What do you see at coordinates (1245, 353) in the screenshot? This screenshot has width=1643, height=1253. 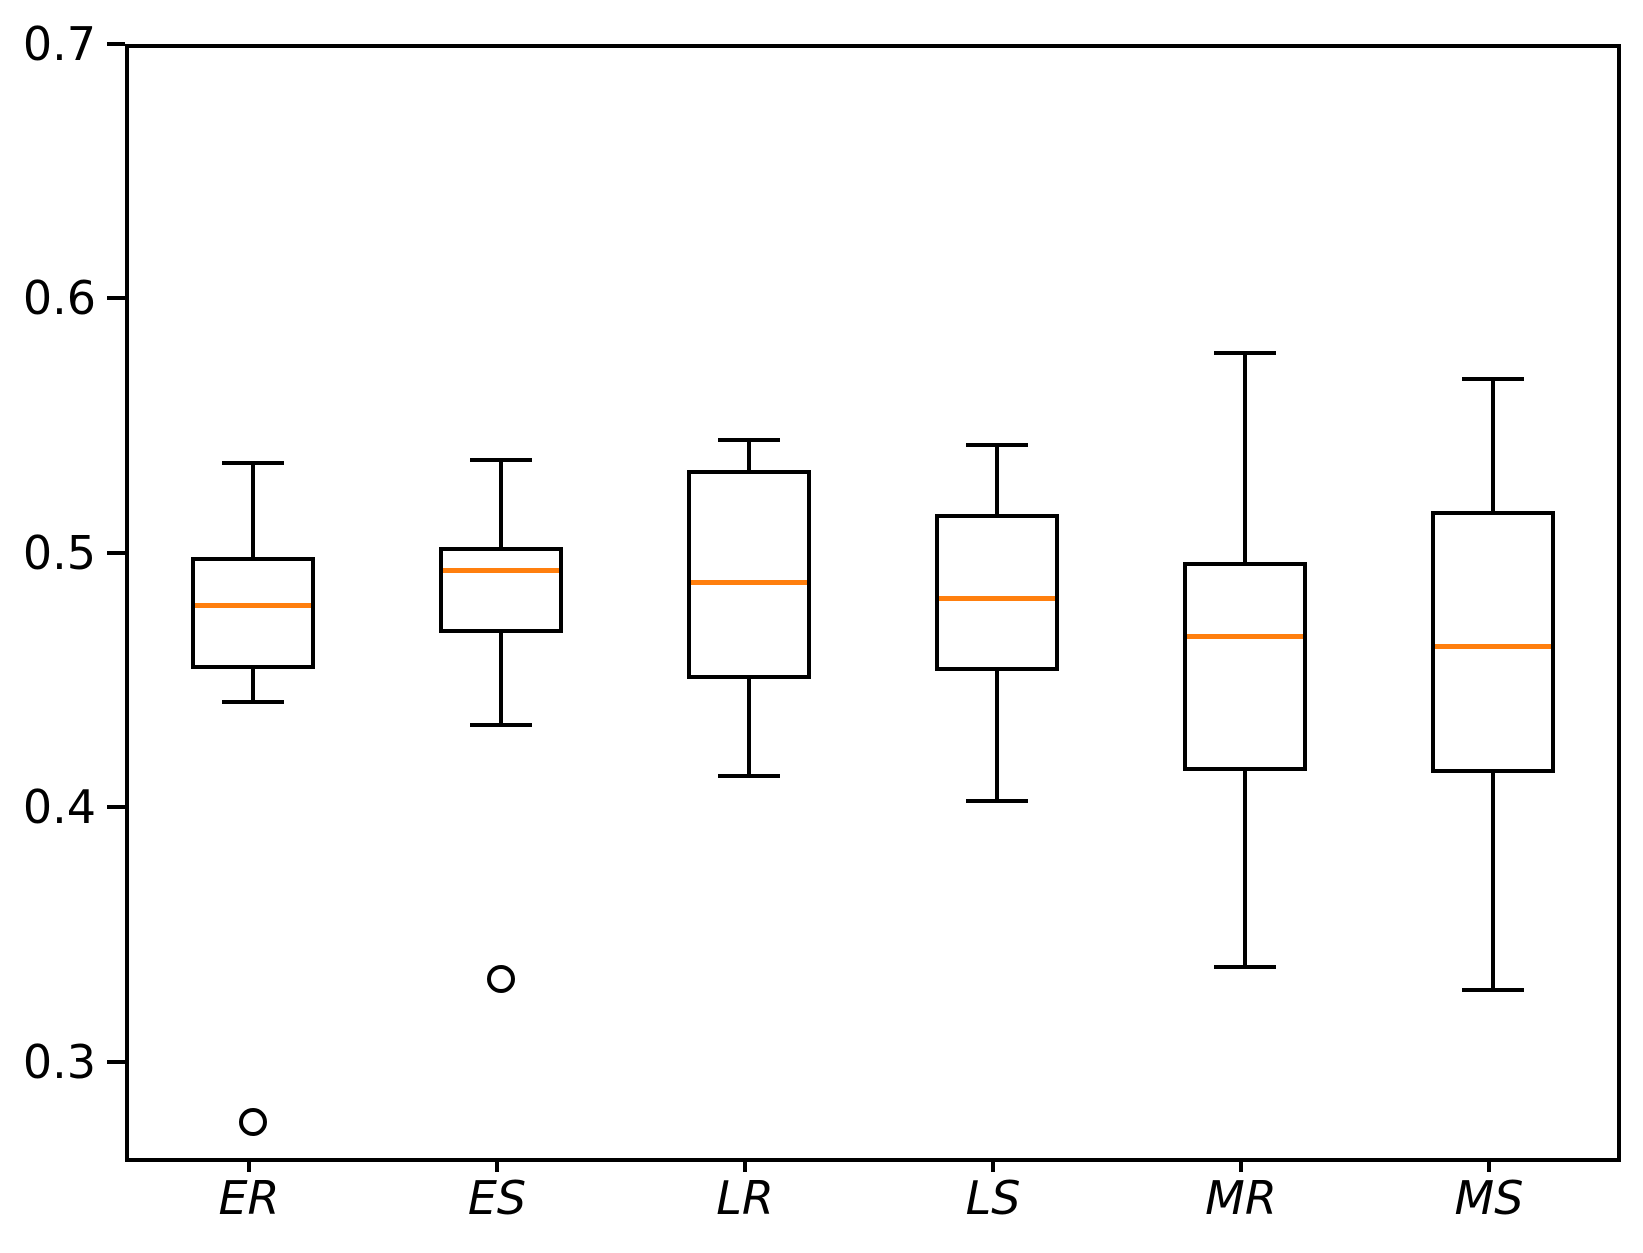 I see `whisker-cap-top-mr` at bounding box center [1245, 353].